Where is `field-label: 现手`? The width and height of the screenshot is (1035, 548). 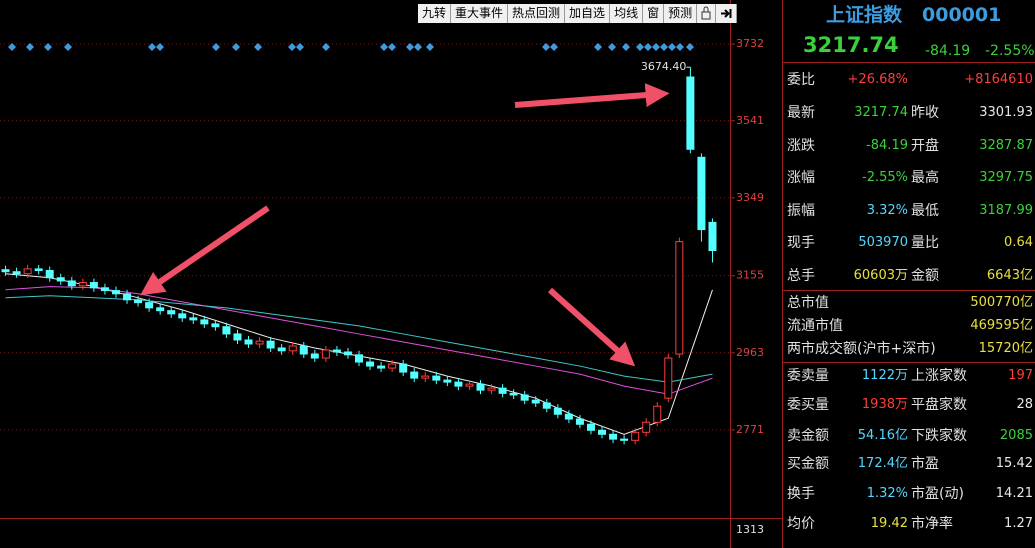 field-label: 现手 is located at coordinates (801, 243).